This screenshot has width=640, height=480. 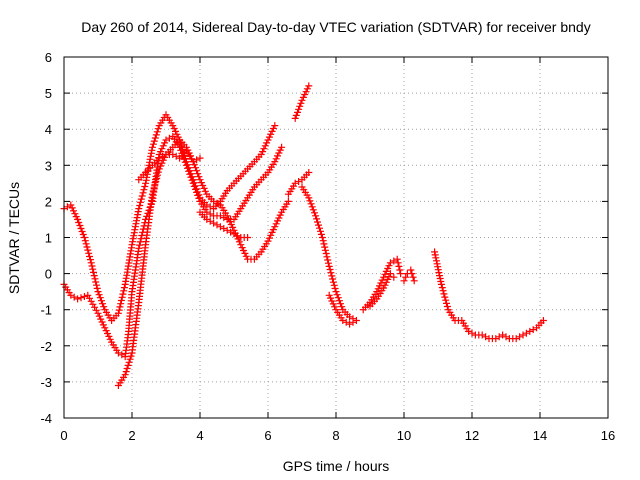 I want to click on x-tick-label: 8, so click(x=335, y=435).